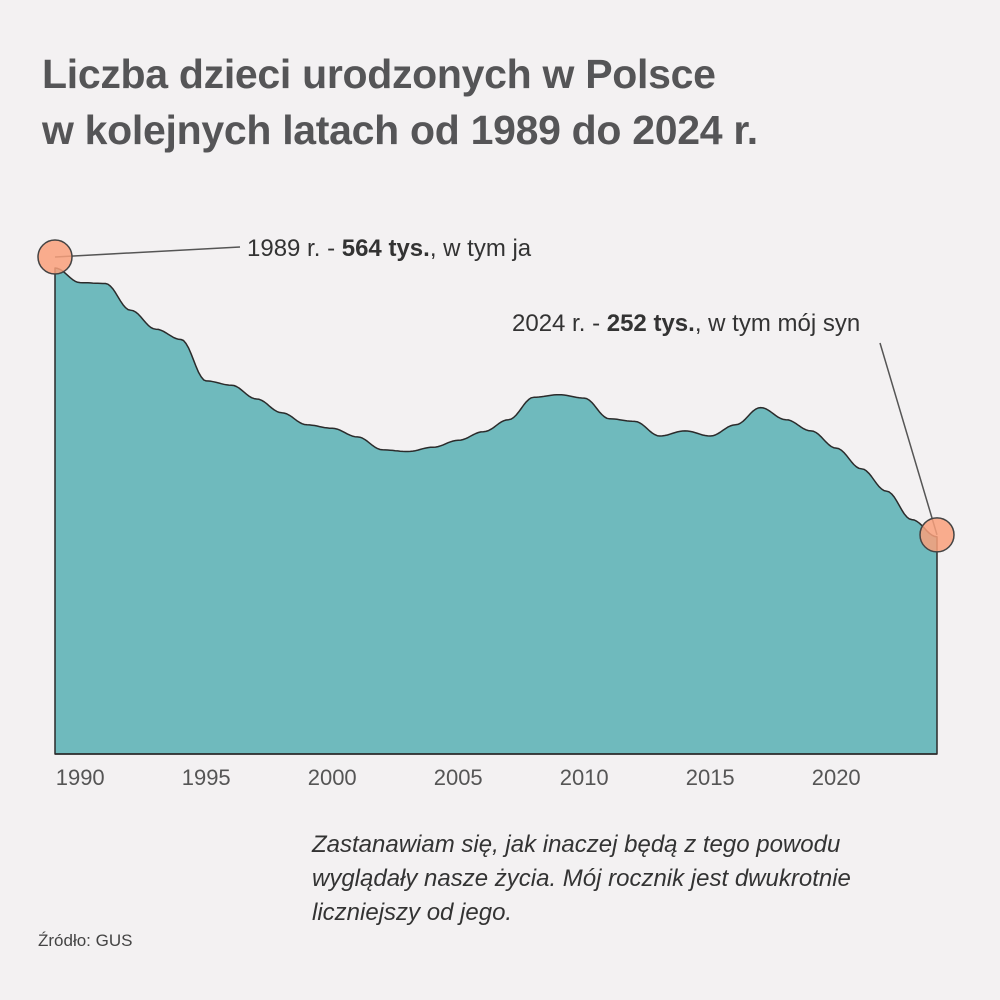 This screenshot has height=1000, width=1000. I want to click on annotation-2024: 2024 r. - 252 tys., w tym mój syn, so click(686, 324).